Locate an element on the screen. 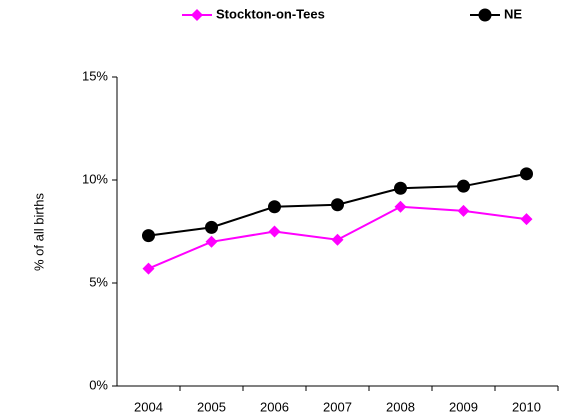  x-tick-label: 2005 is located at coordinates (211, 406).